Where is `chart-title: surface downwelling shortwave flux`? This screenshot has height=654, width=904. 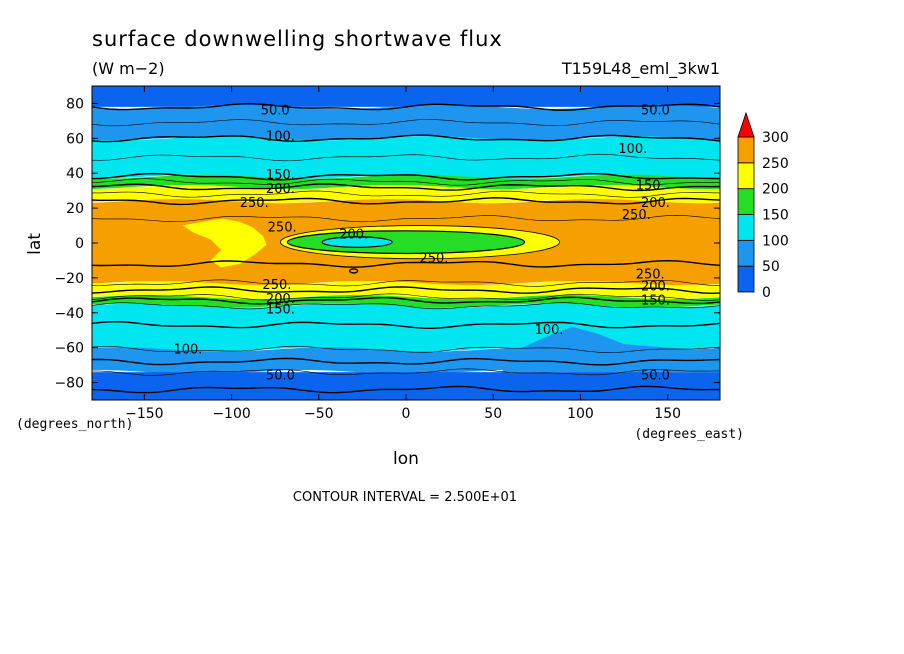
chart-title: surface downwelling shortwave flux is located at coordinates (297, 39).